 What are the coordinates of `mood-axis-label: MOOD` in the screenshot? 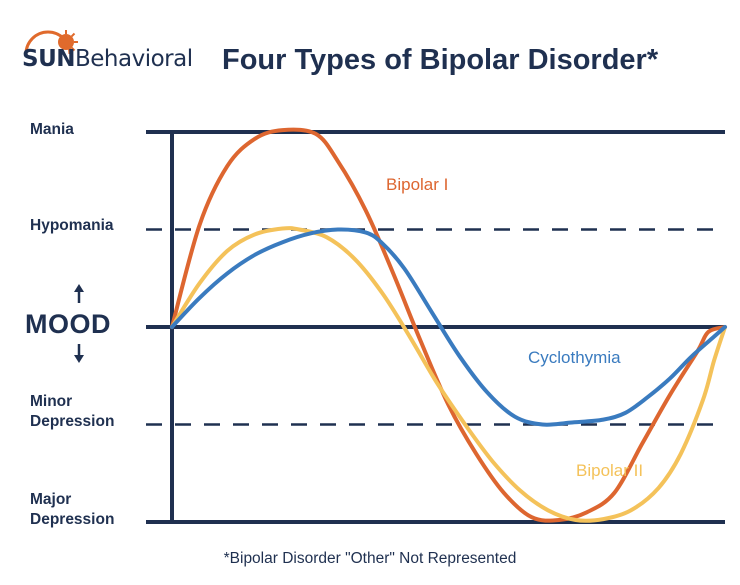 It's located at (68, 324).